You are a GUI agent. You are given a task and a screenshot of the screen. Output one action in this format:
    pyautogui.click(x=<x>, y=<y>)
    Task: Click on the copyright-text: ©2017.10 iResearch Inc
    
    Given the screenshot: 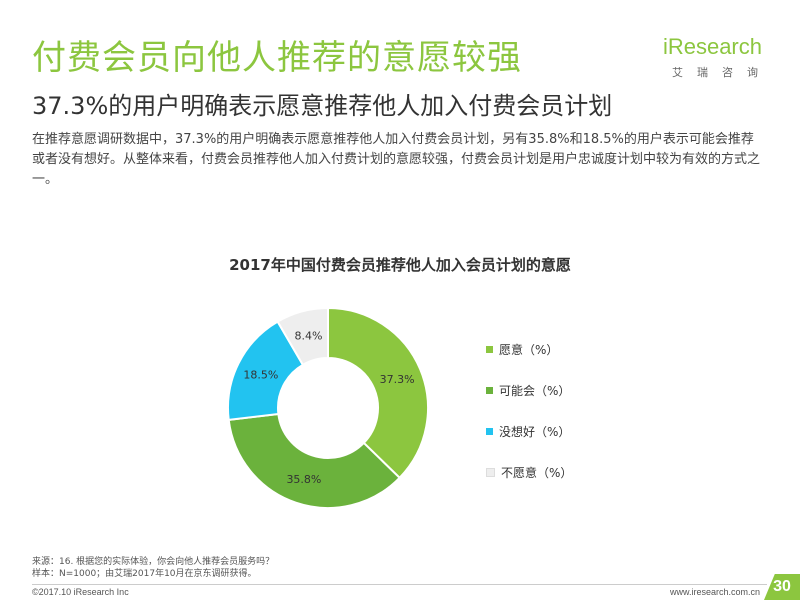 What is the action you would take?
    pyautogui.click(x=80, y=592)
    